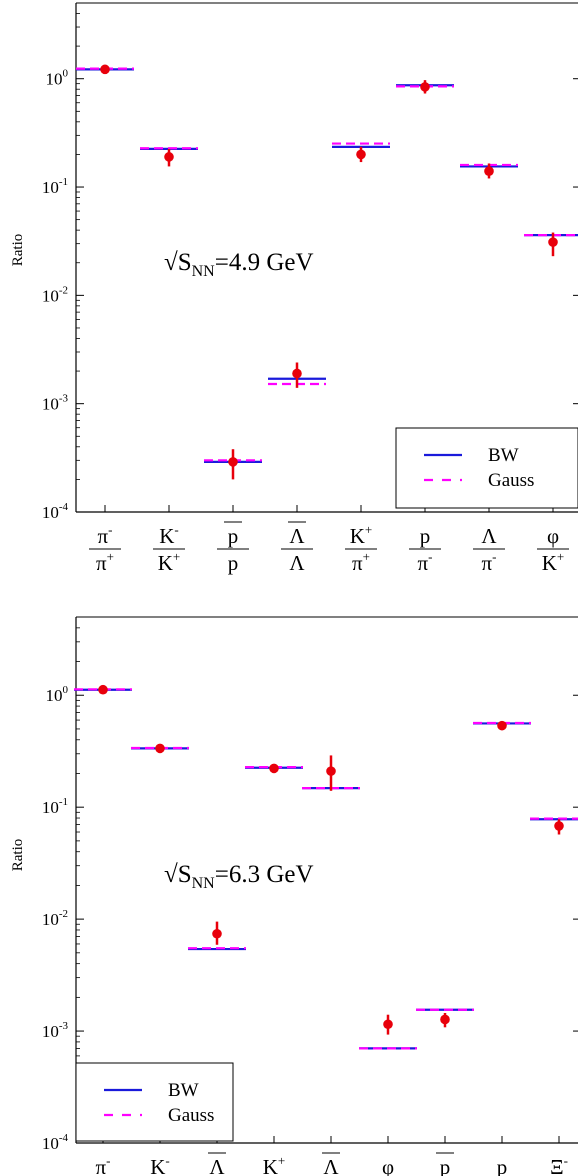  I want to click on y-tick-label: 10⁻⁴, so click(55, 1142).